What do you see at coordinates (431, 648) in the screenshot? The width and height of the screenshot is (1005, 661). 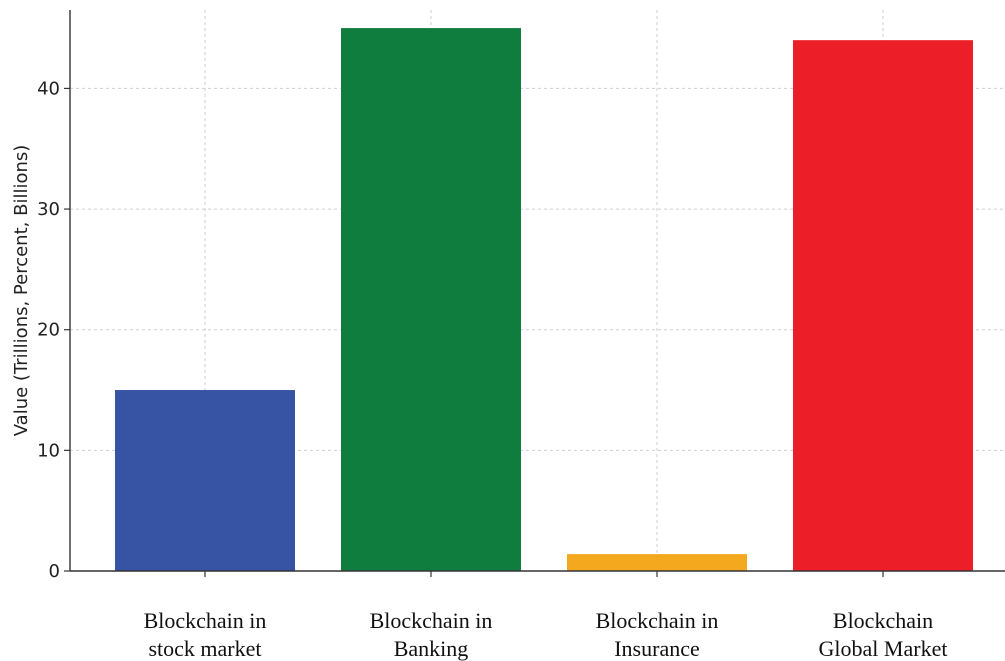 I see `x-category-label-line: Banking` at bounding box center [431, 648].